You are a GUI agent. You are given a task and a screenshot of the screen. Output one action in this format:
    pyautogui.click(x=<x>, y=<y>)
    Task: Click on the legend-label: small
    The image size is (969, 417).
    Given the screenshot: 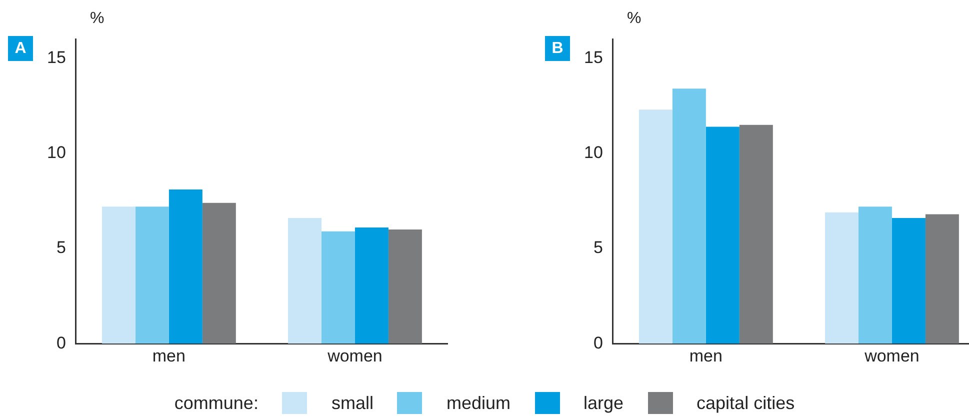 What is the action you would take?
    pyautogui.click(x=352, y=403)
    